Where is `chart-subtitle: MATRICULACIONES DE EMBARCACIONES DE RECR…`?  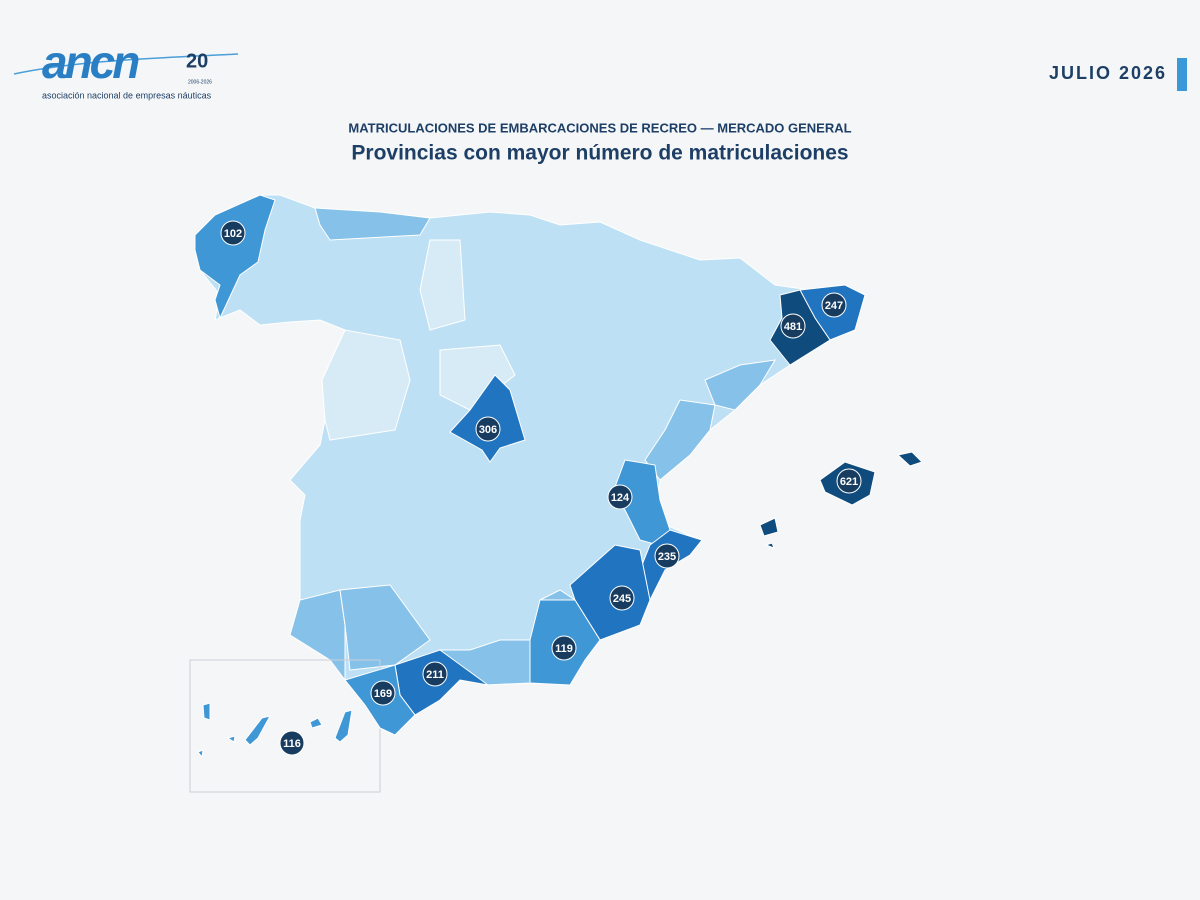 chart-subtitle: MATRICULACIONES DE EMBARCACIONES DE RECR… is located at coordinates (599, 127).